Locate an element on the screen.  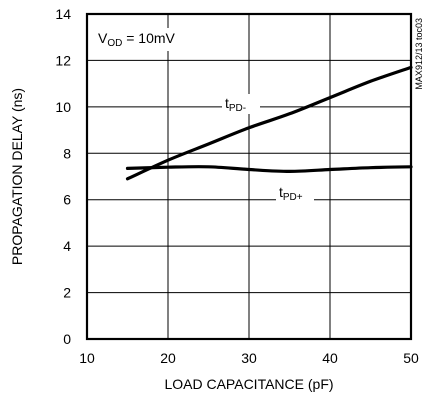
y-tick-label: 8 is located at coordinates (67, 153).